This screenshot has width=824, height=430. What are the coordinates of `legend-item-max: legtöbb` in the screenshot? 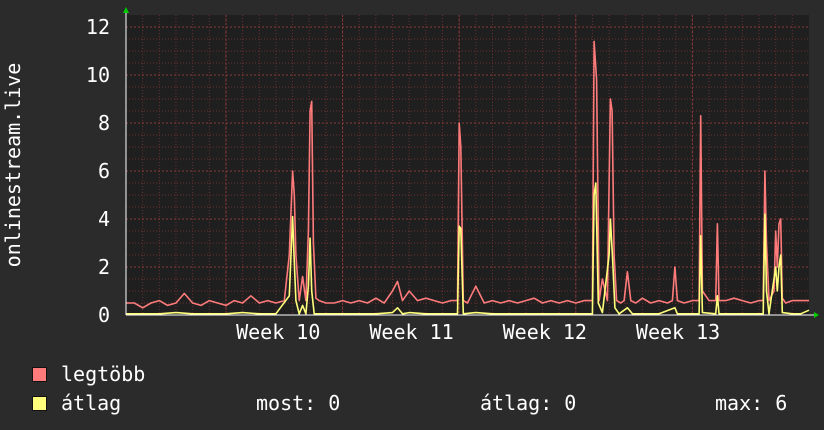 It's located at (88, 374).